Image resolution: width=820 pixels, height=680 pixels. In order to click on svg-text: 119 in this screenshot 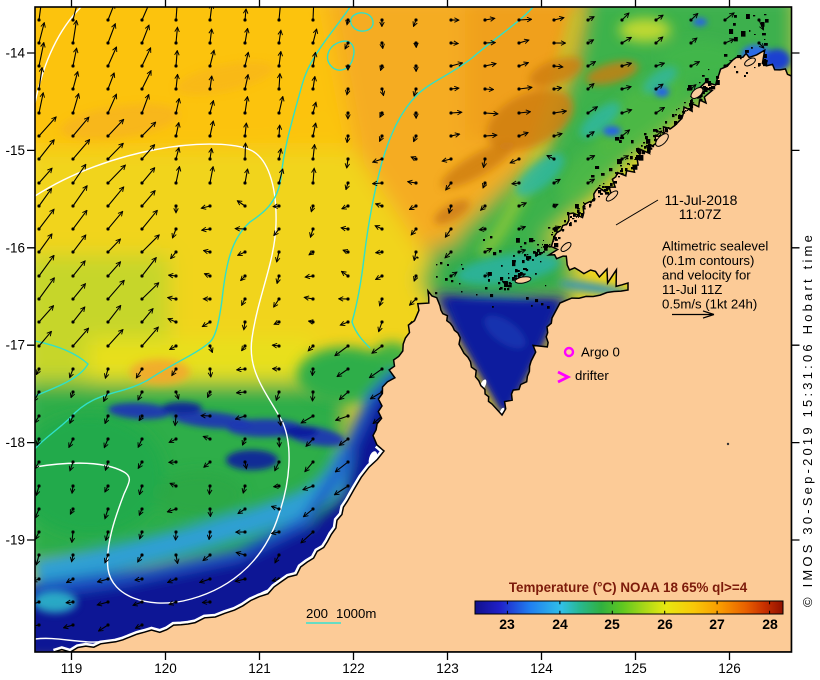, I will do `click(72, 668)`.